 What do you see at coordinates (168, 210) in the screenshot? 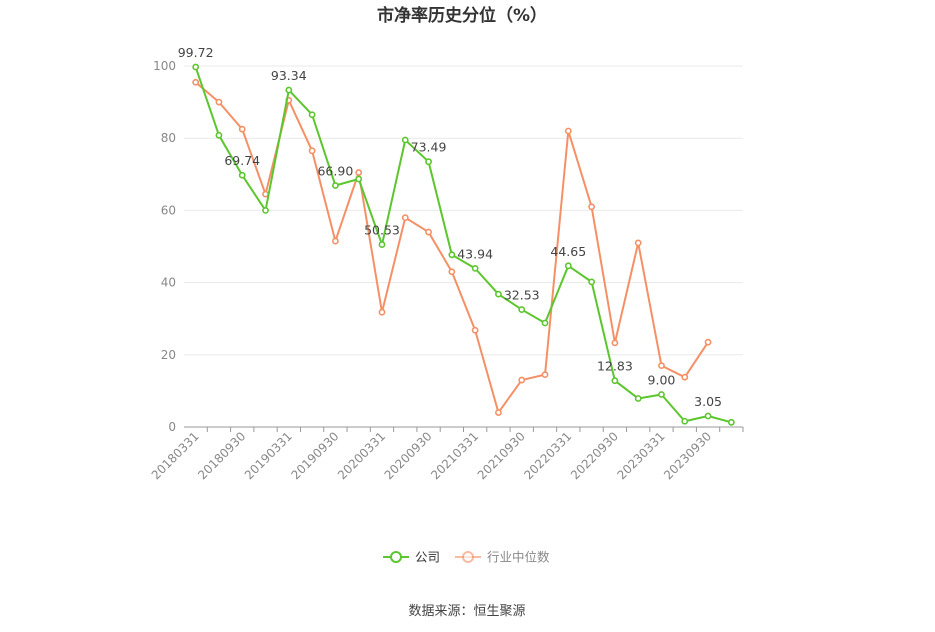
I see `y-tick-label: 60` at bounding box center [168, 210].